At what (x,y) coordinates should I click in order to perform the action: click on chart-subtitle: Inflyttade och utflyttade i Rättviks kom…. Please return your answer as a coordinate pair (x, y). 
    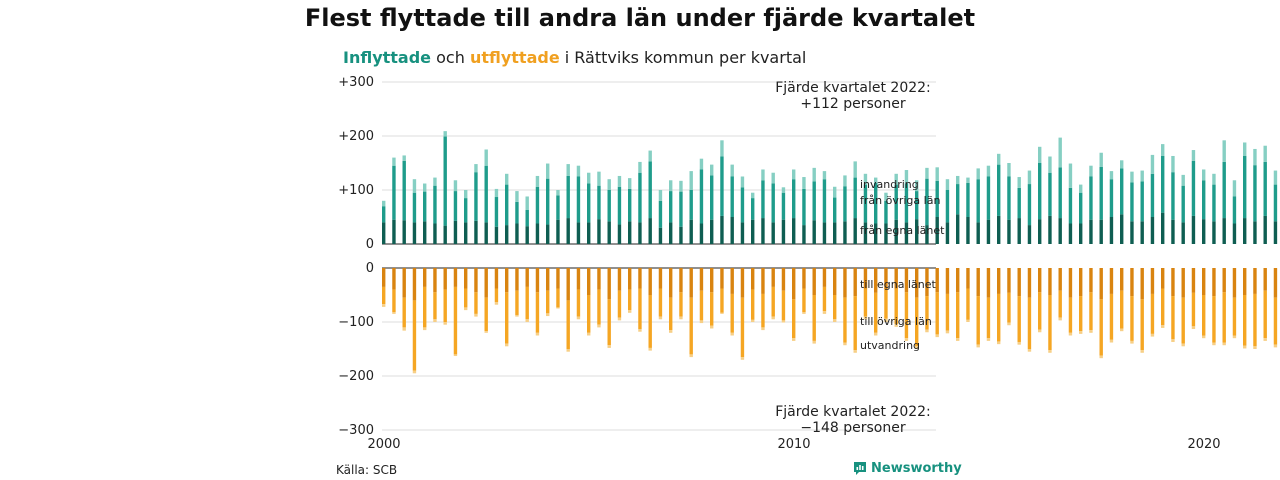
    Looking at the image, I should click on (574, 57).